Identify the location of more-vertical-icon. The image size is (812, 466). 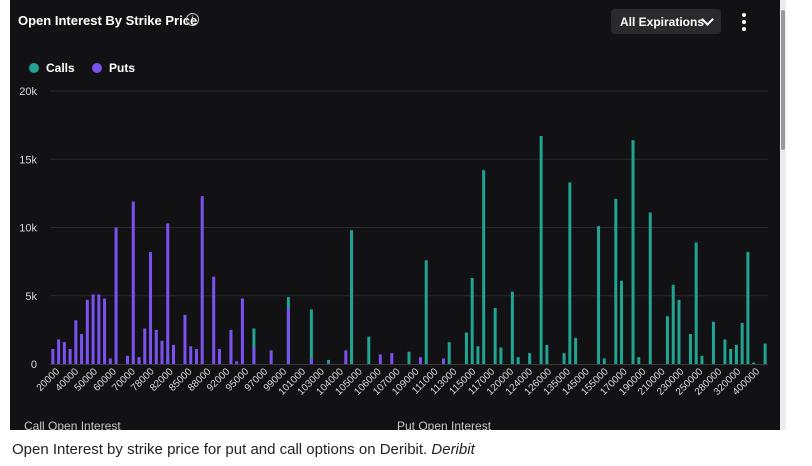
(744, 22).